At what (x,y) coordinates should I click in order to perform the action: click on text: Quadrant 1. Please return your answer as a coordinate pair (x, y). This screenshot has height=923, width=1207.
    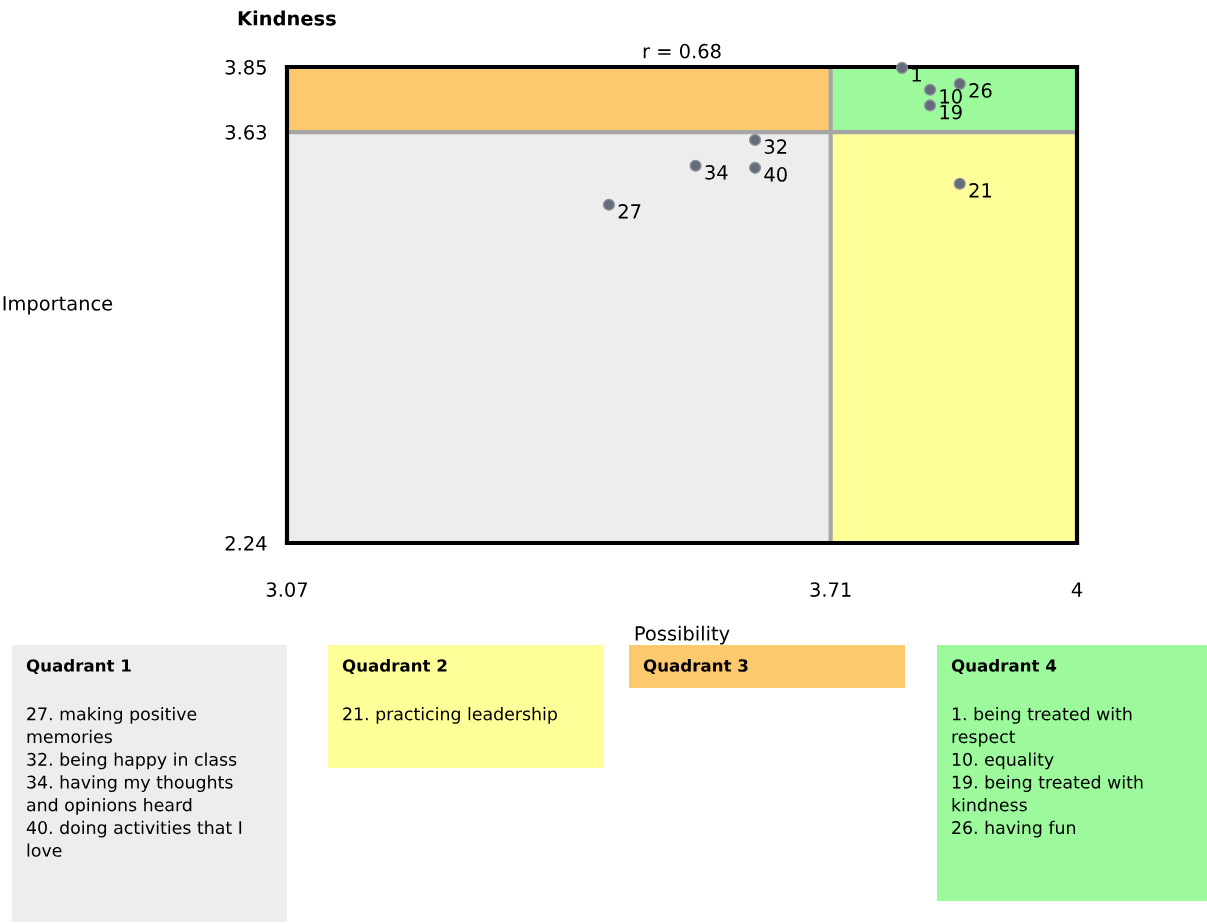
    Looking at the image, I should click on (78, 666).